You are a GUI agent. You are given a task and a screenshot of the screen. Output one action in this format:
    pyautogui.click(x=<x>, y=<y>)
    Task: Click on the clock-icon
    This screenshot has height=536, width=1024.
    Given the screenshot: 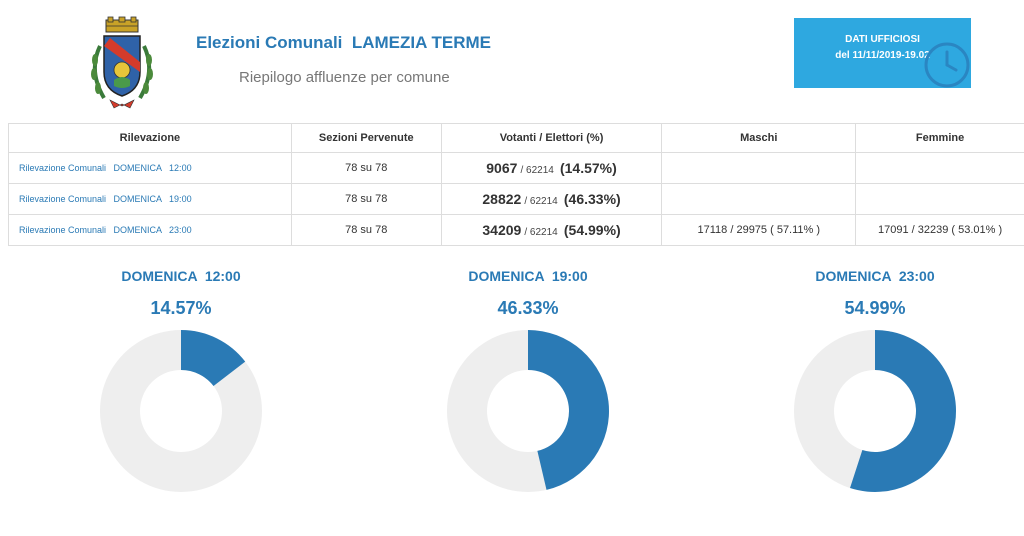 What is the action you would take?
    pyautogui.click(x=947, y=65)
    